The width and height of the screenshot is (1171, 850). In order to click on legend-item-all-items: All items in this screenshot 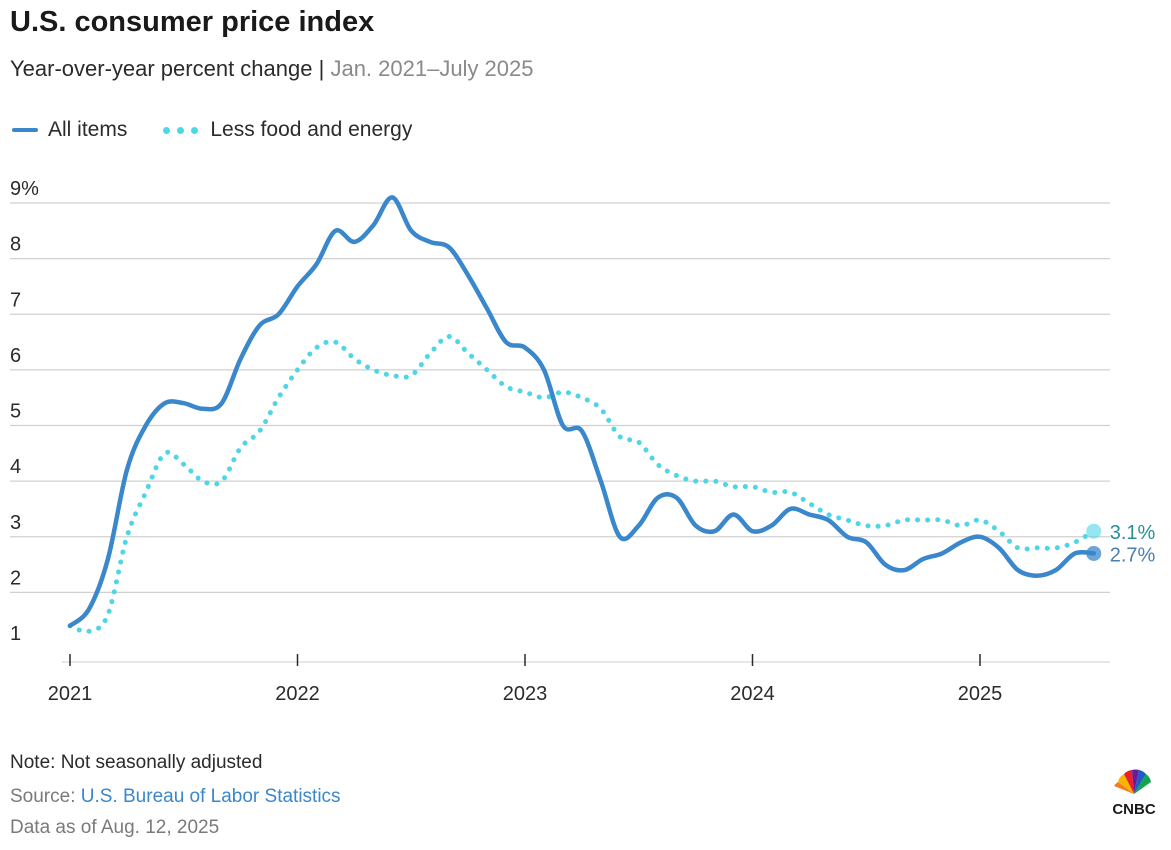, I will do `click(69, 130)`.